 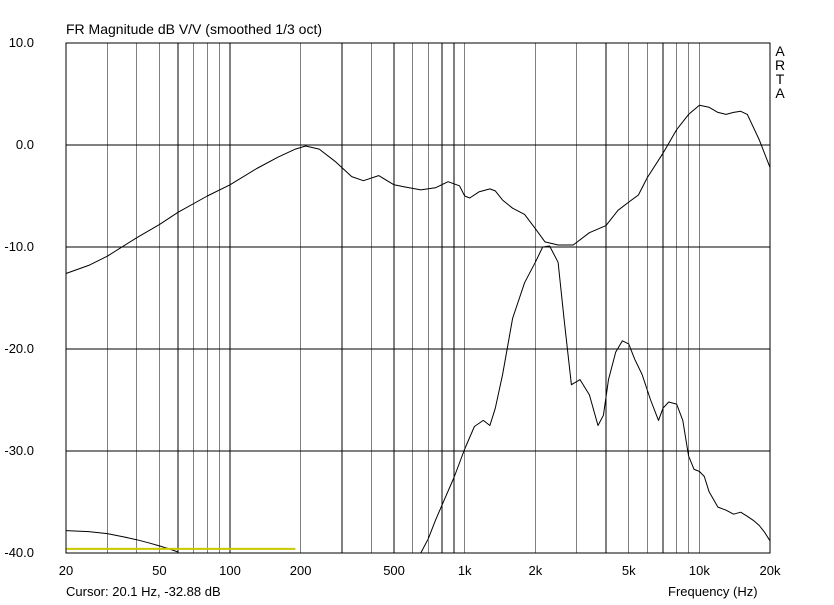 I want to click on x-tick-label: 100, so click(x=230, y=570).